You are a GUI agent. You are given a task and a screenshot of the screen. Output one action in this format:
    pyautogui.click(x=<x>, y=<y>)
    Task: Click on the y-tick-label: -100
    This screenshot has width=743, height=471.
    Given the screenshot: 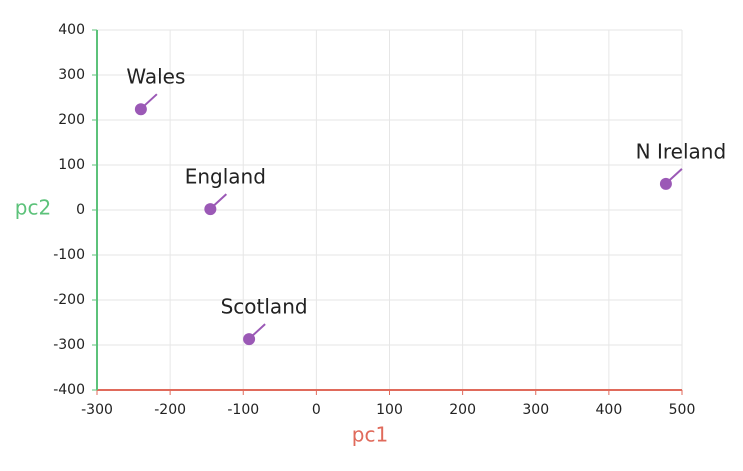 What is the action you would take?
    pyautogui.click(x=69, y=255)
    